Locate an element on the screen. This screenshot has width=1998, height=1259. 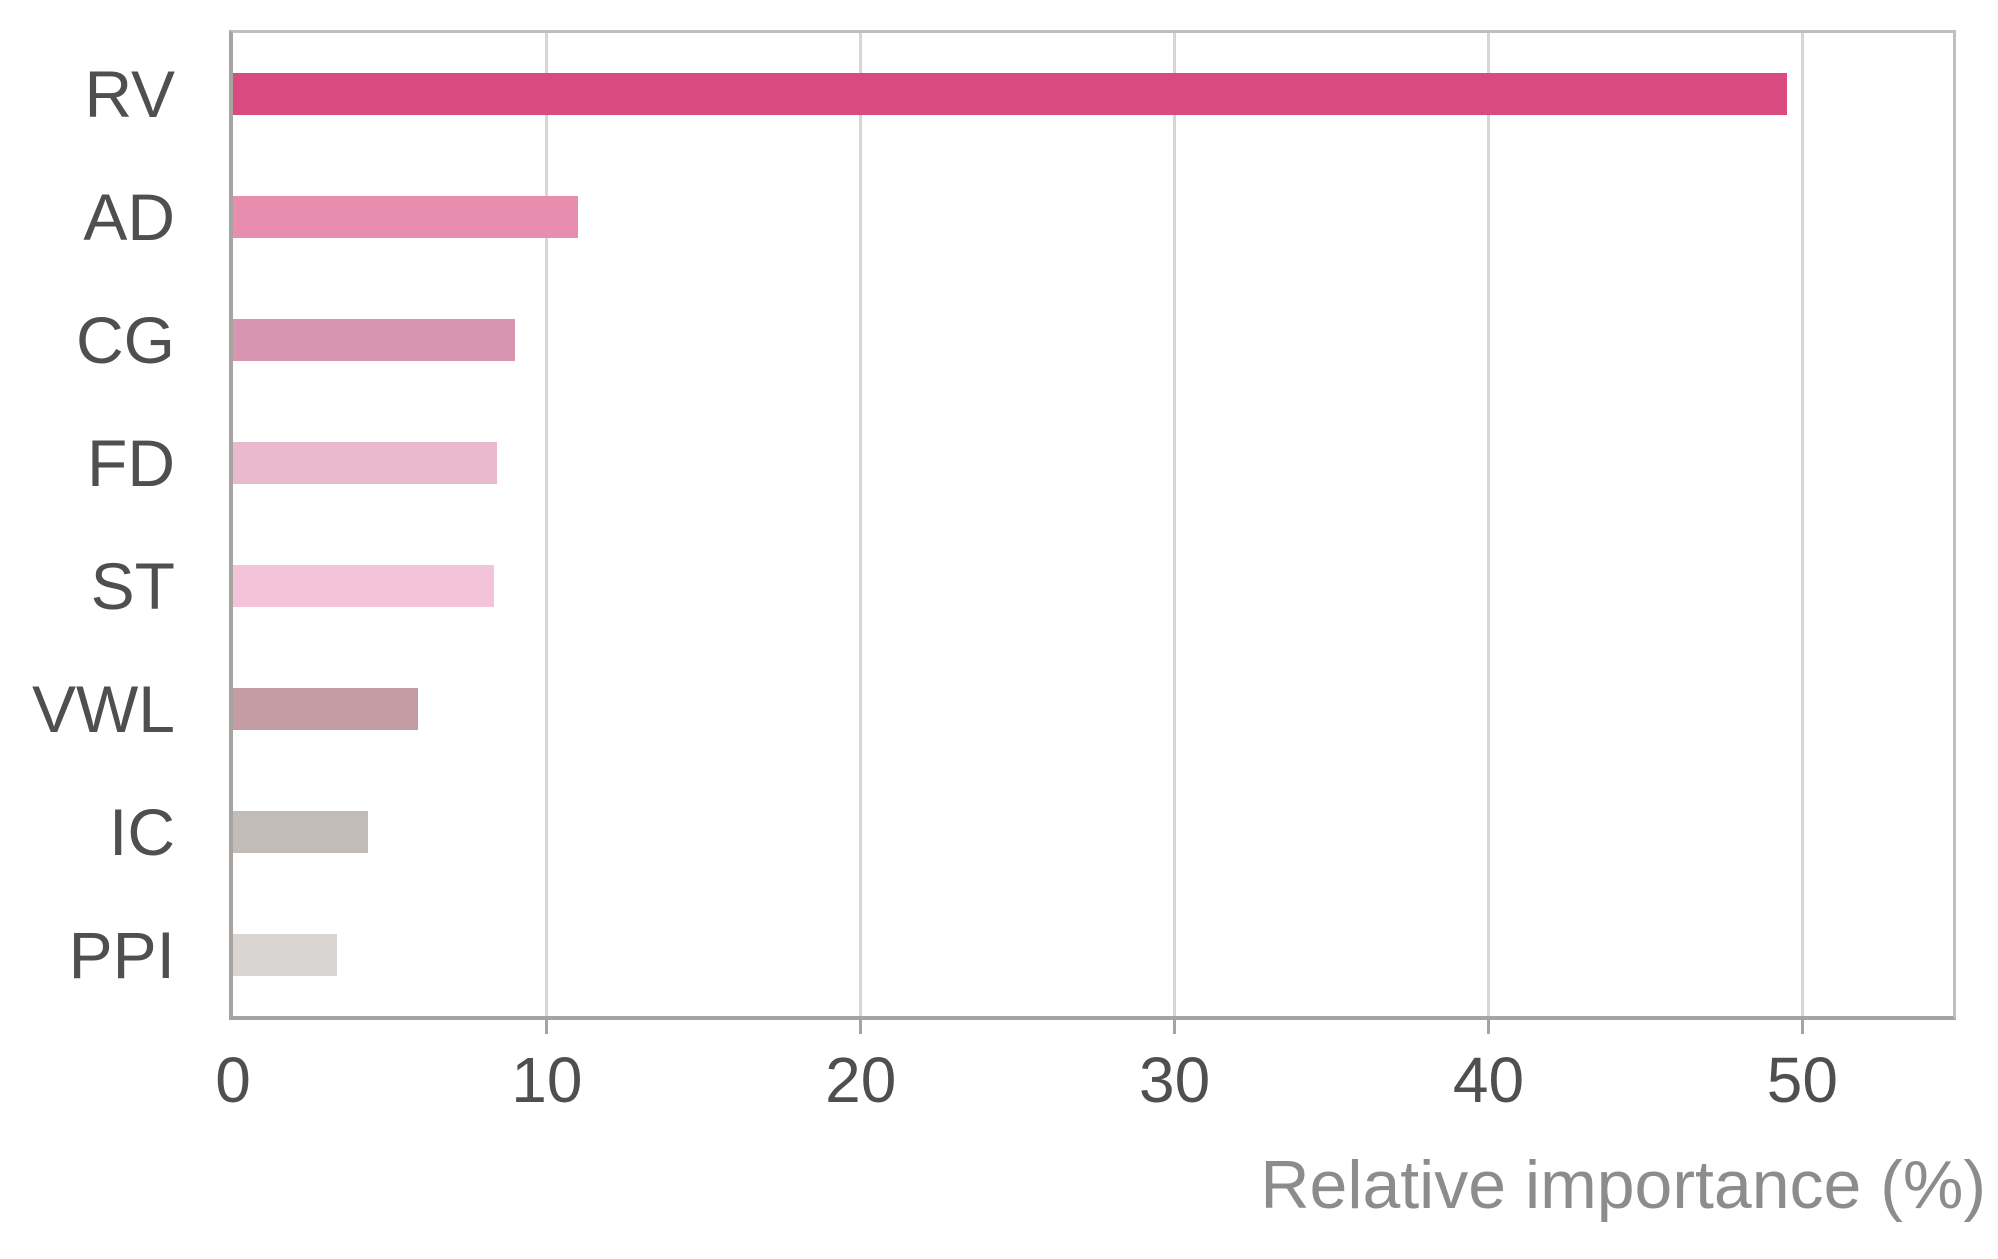
gridline-x10 is located at coordinates (547, 524).